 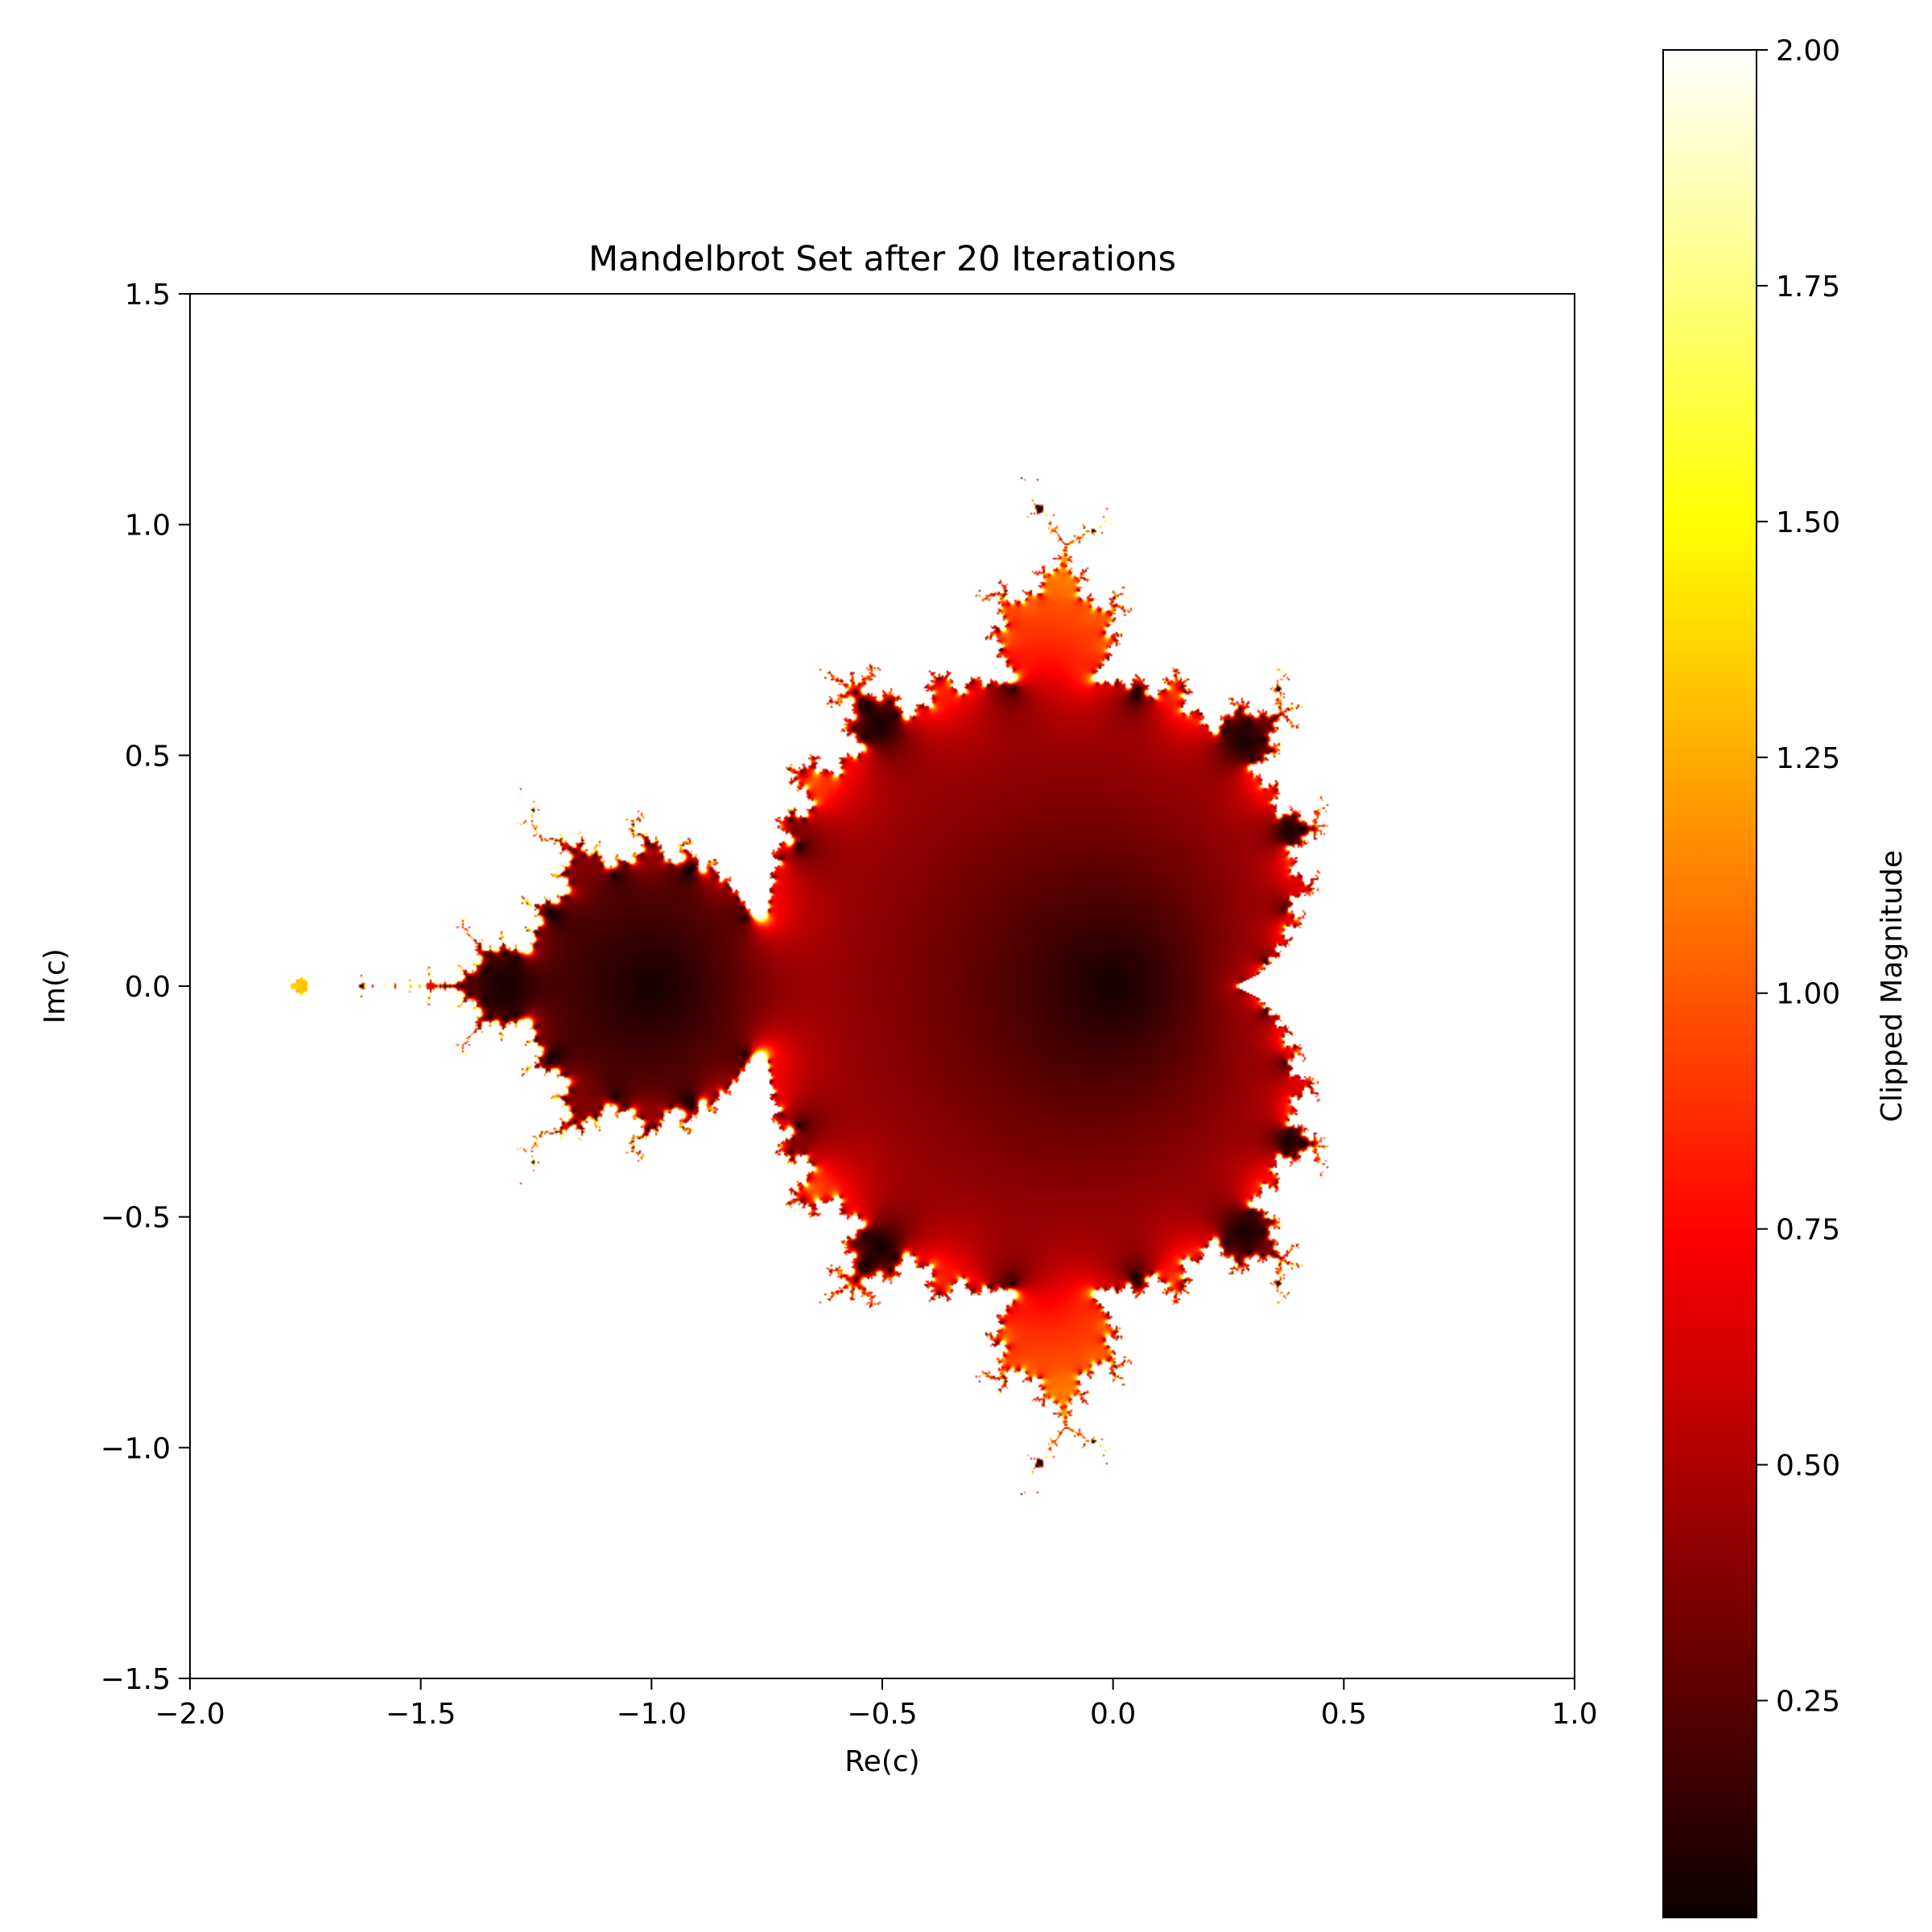 What do you see at coordinates (136, 1218) in the screenshot?
I see `y-tick-label: −0.5` at bounding box center [136, 1218].